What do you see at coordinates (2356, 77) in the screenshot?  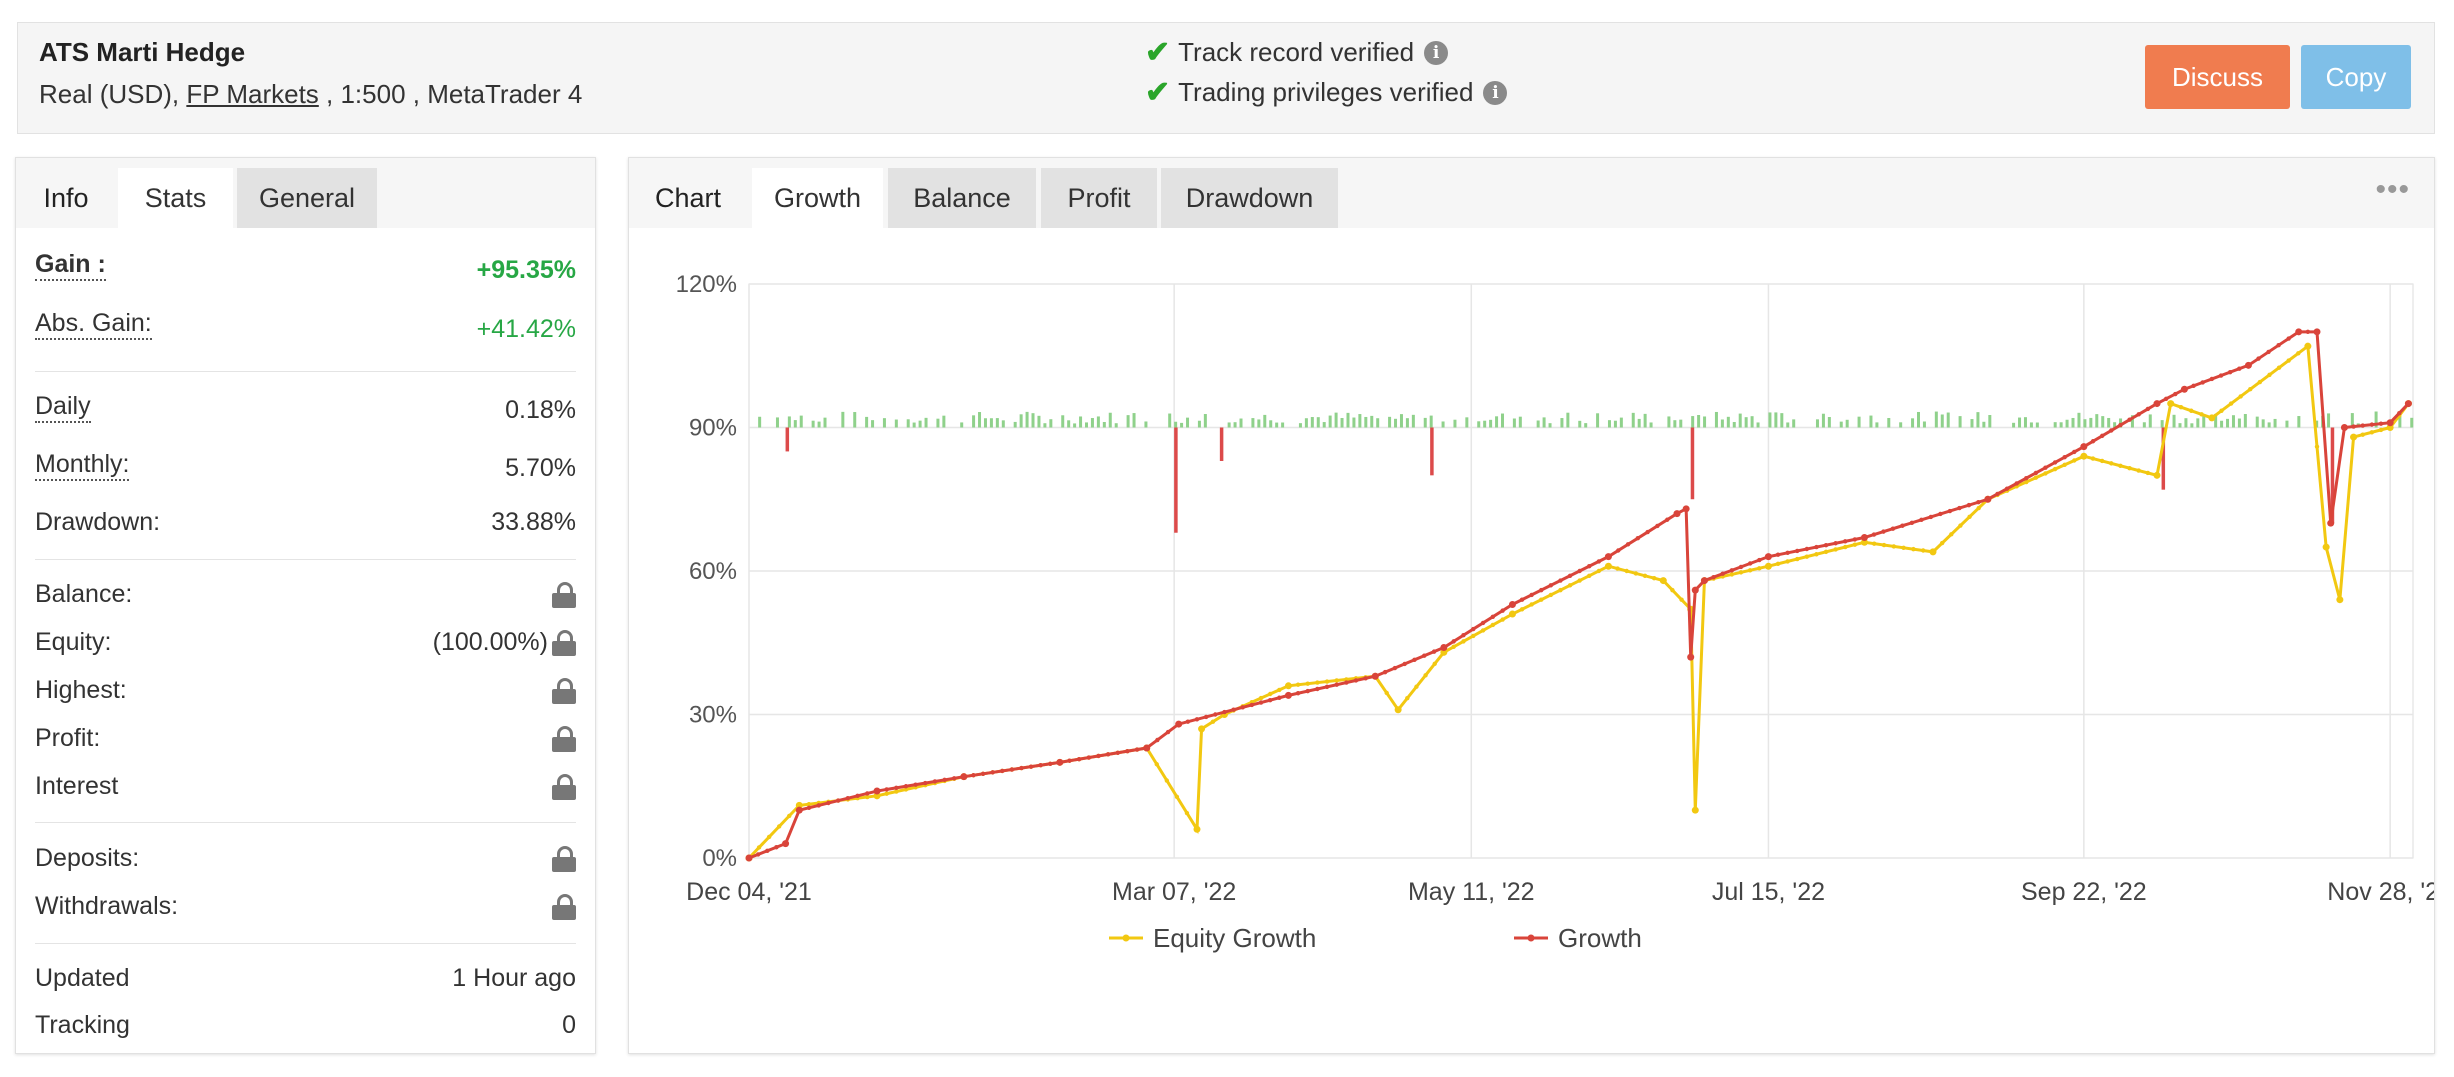 I see `copy-button: Copy` at bounding box center [2356, 77].